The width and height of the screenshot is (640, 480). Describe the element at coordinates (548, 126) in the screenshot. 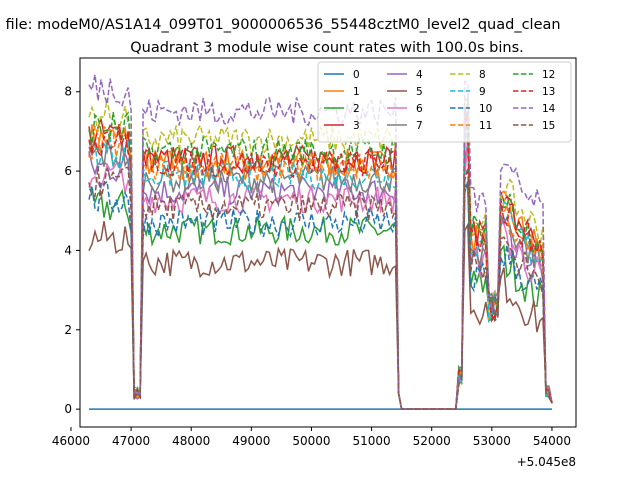

I see `legend-label-15: 15` at that location.